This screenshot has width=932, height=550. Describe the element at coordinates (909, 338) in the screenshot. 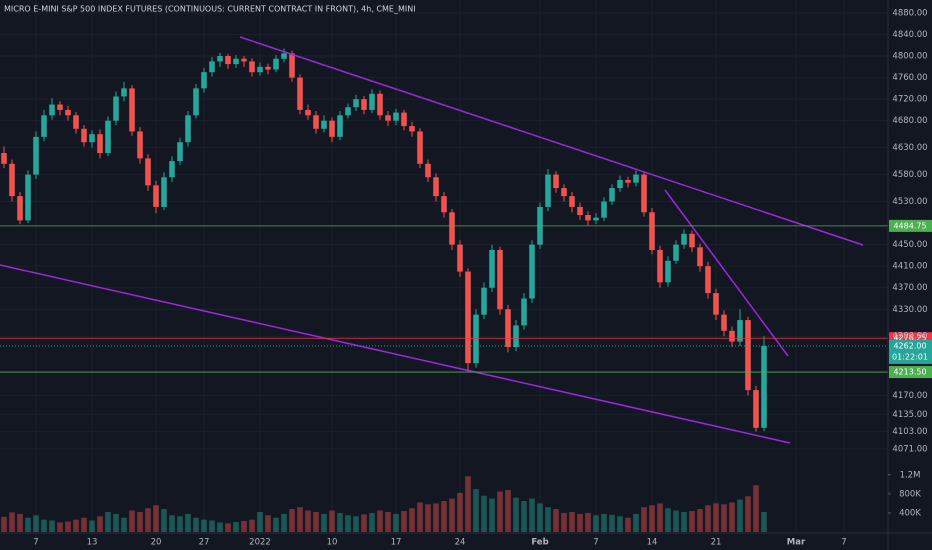

I see `price-label: 4276.25` at that location.